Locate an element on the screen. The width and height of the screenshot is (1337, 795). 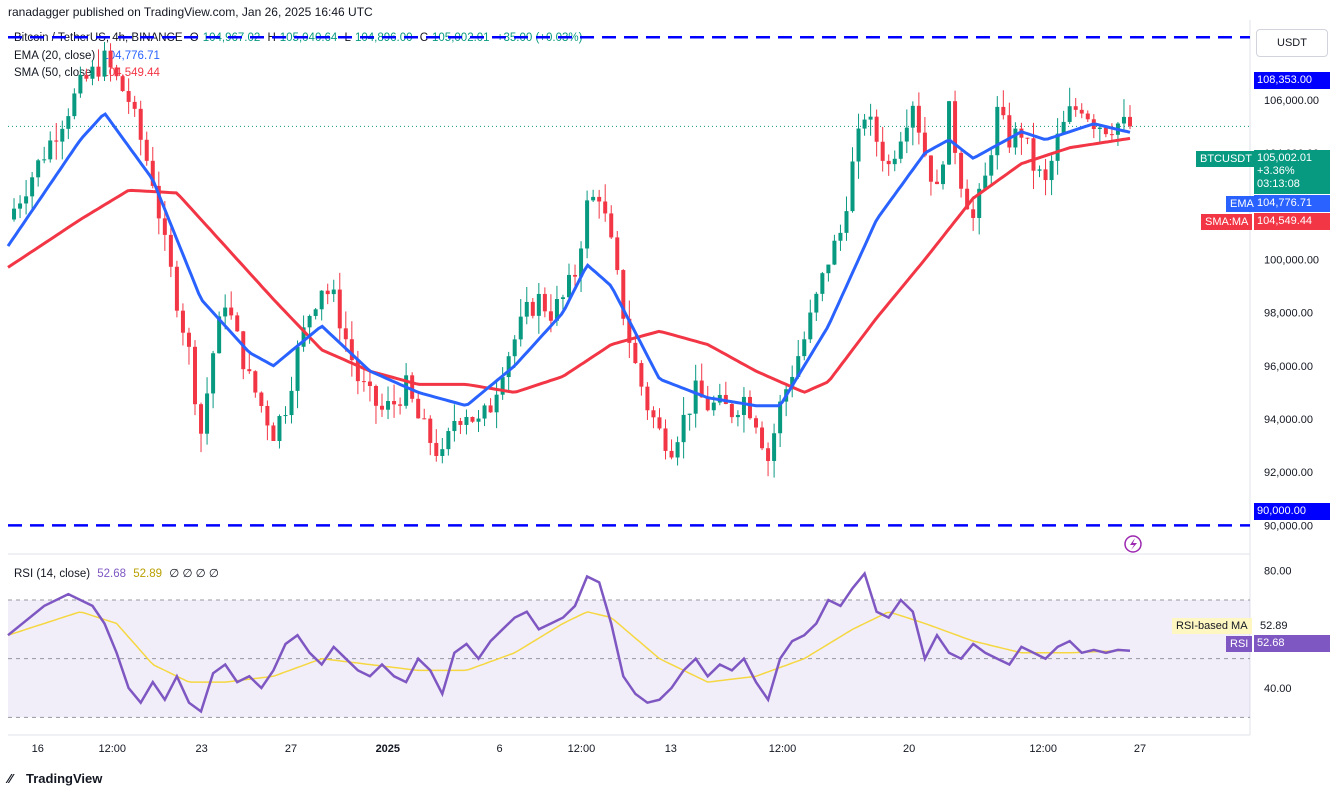
ema-legend: EMA (20, close) 104,776.71 is located at coordinates (89, 56).